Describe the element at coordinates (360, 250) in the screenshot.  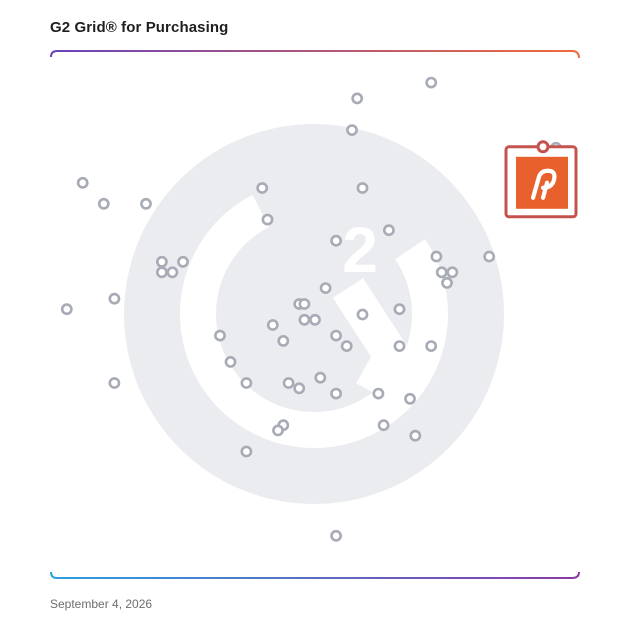
I see `svg-text: 2` at that location.